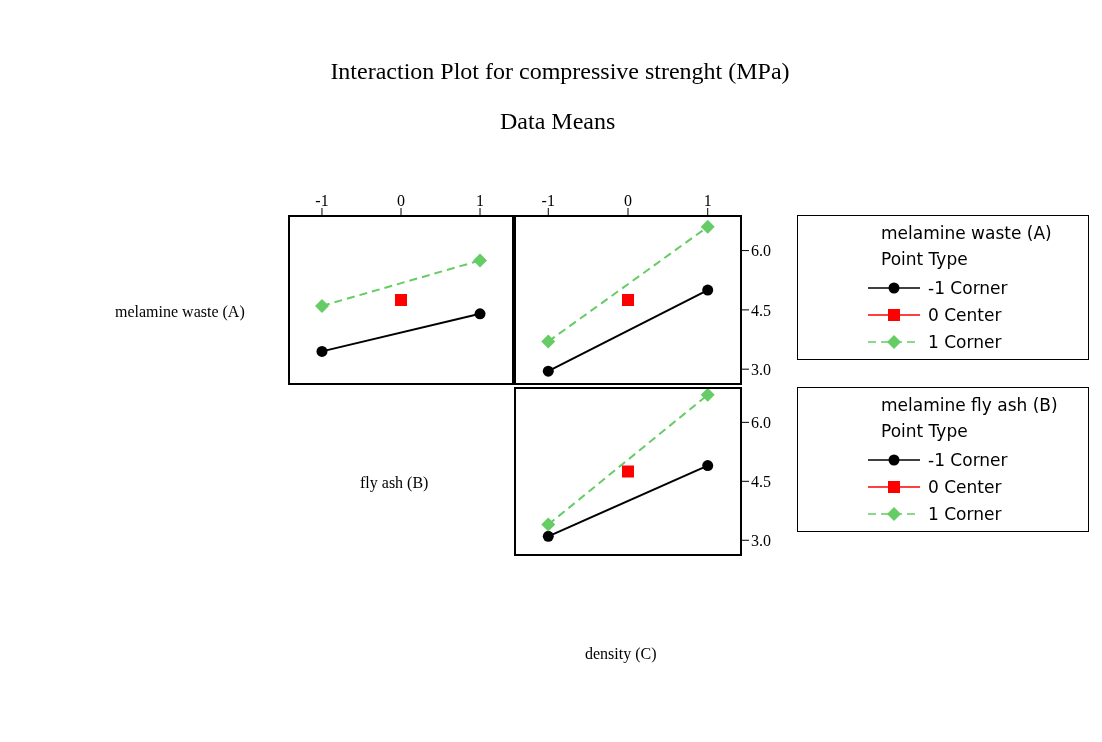  Describe the element at coordinates (969, 418) in the screenshot. I see `legend-title: melamine fly ash (B) Point Type` at that location.